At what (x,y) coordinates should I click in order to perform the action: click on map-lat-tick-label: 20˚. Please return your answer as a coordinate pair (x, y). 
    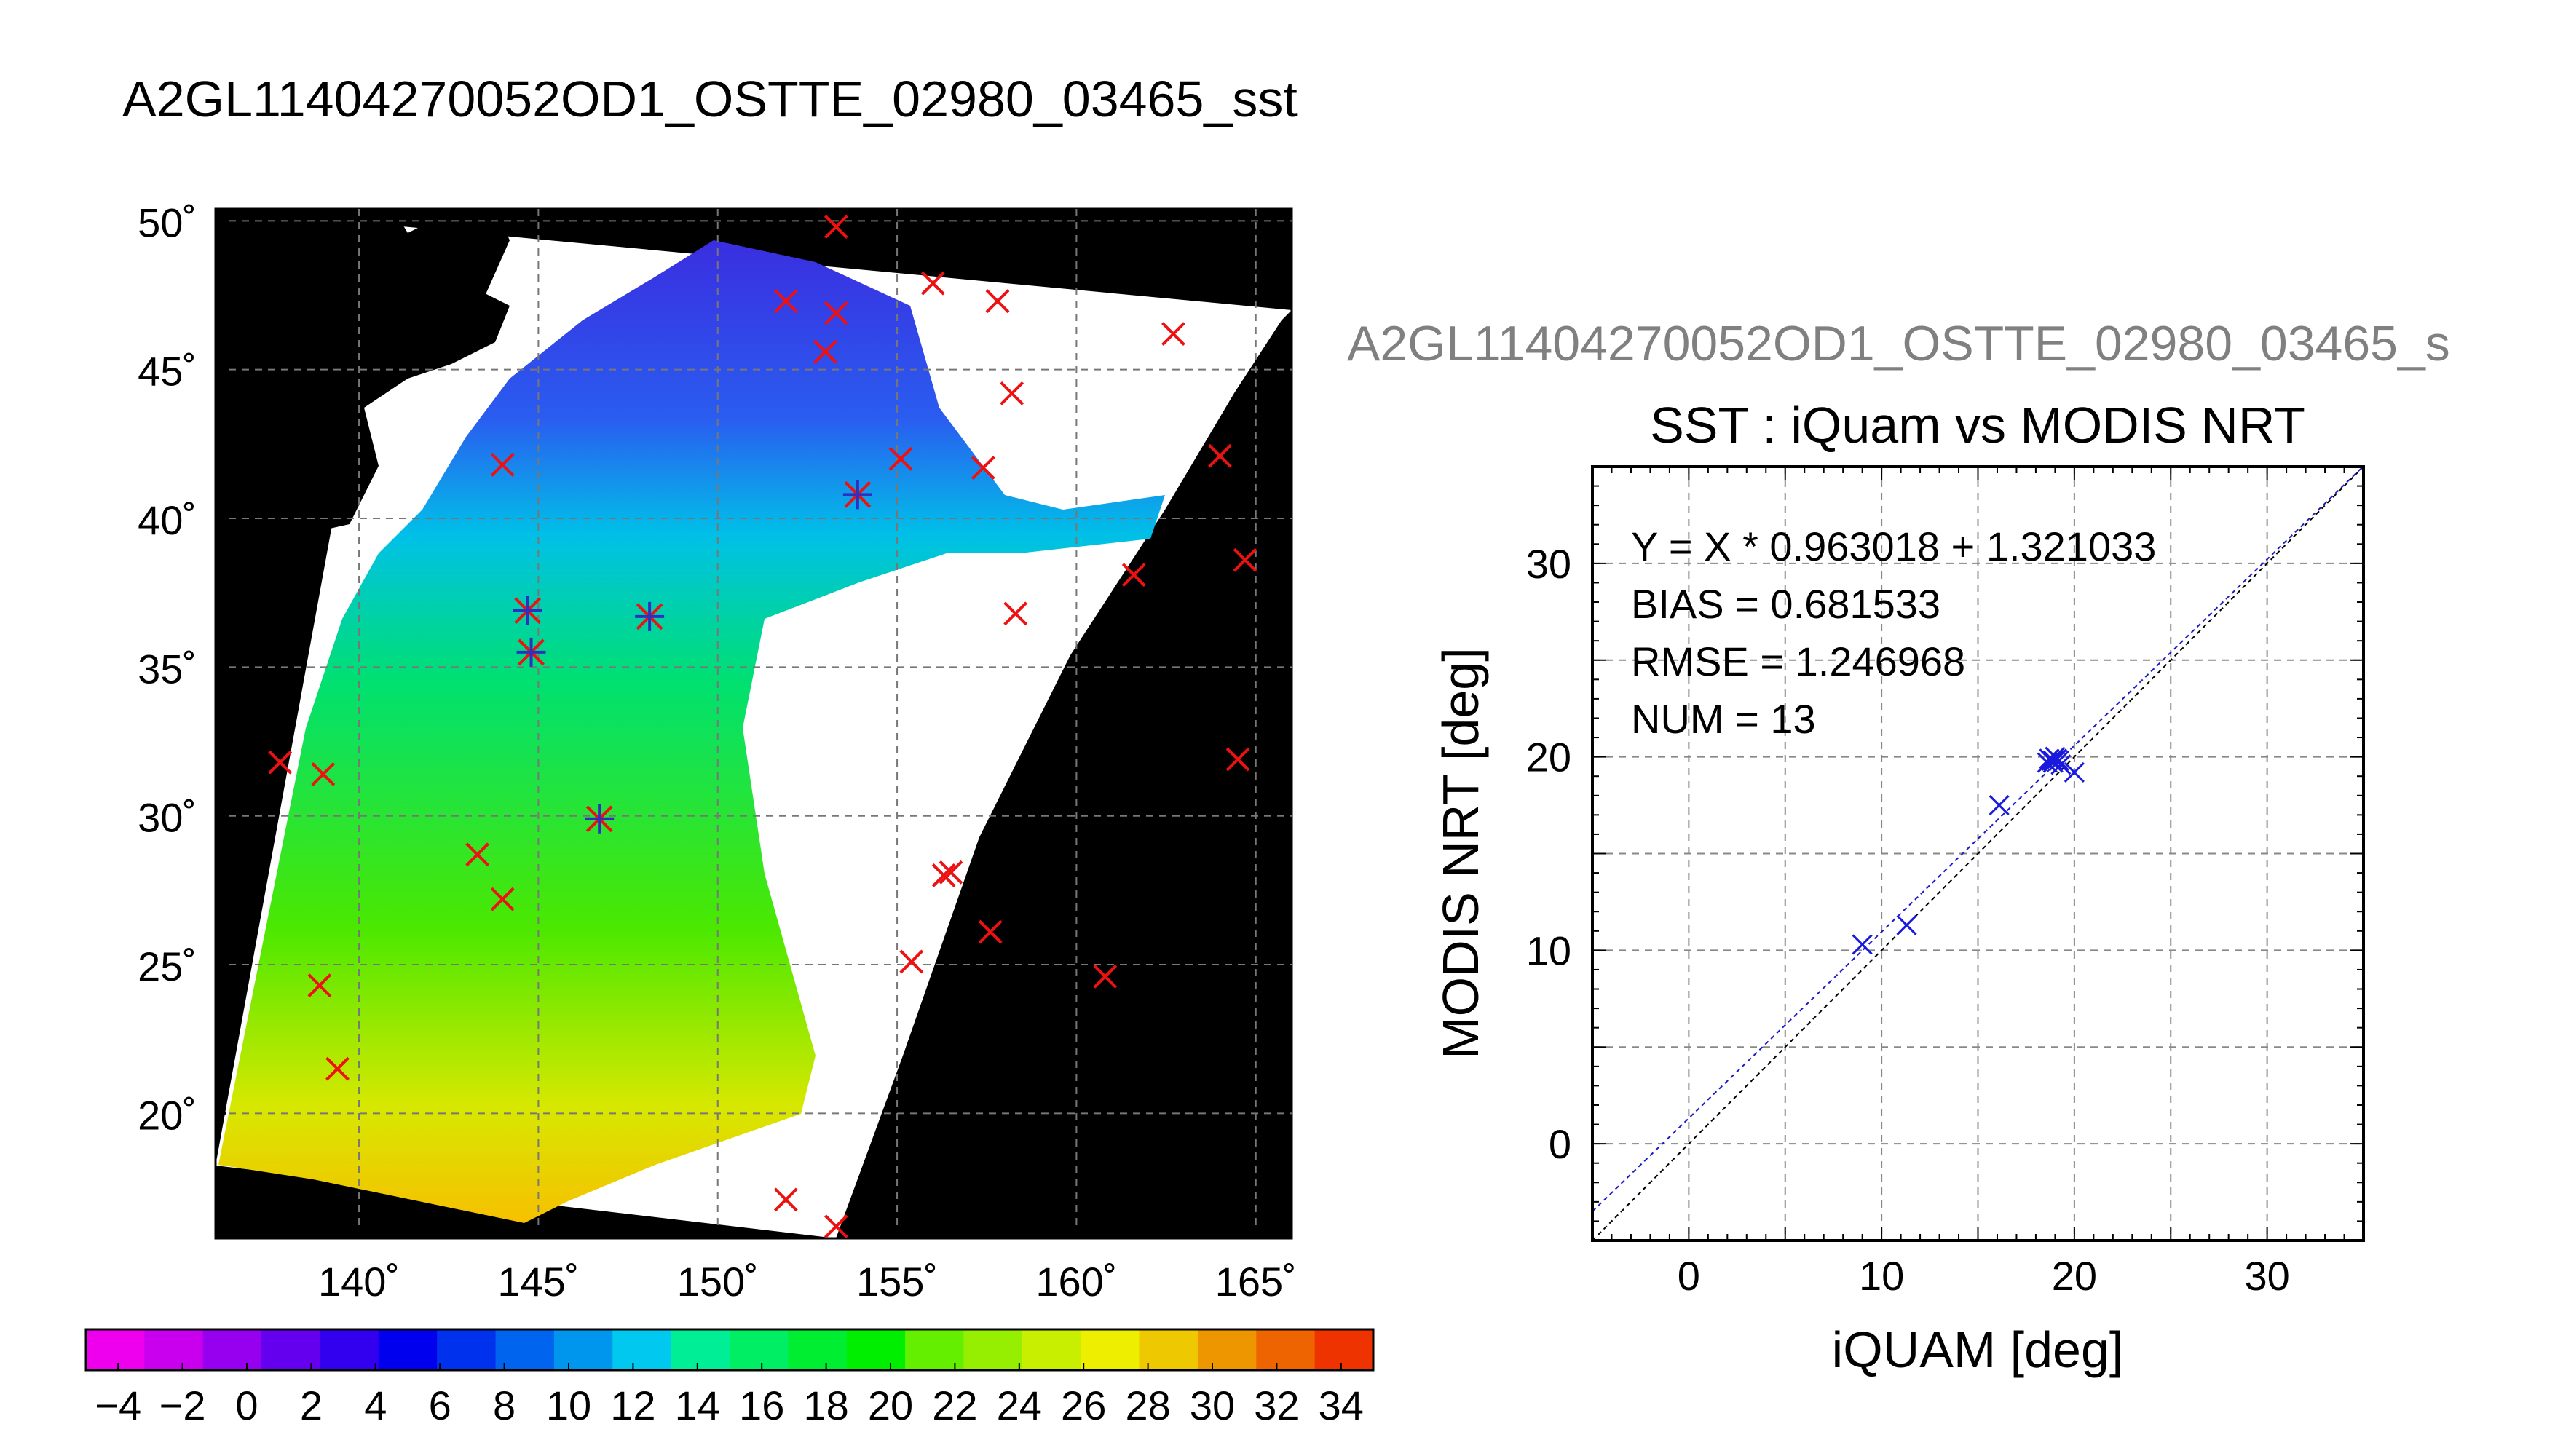
    Looking at the image, I should click on (167, 1115).